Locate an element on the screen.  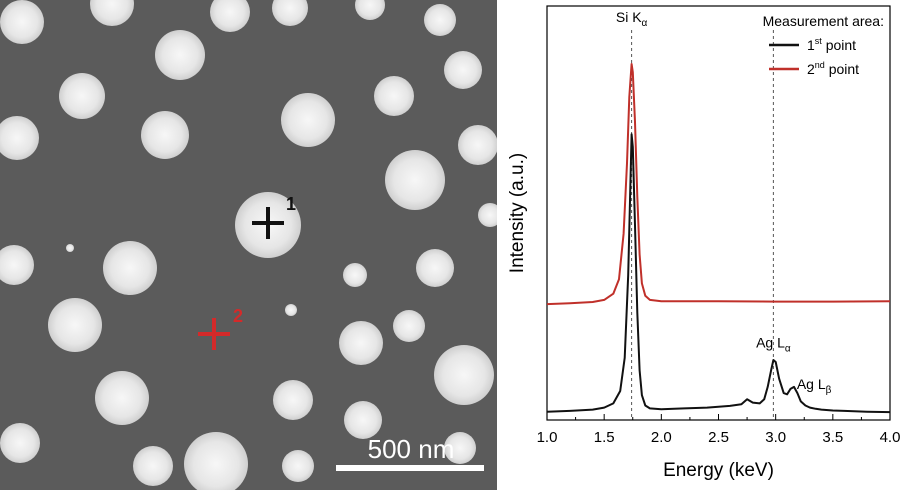
peak-annotation-sub: β is located at coordinates (829, 390).